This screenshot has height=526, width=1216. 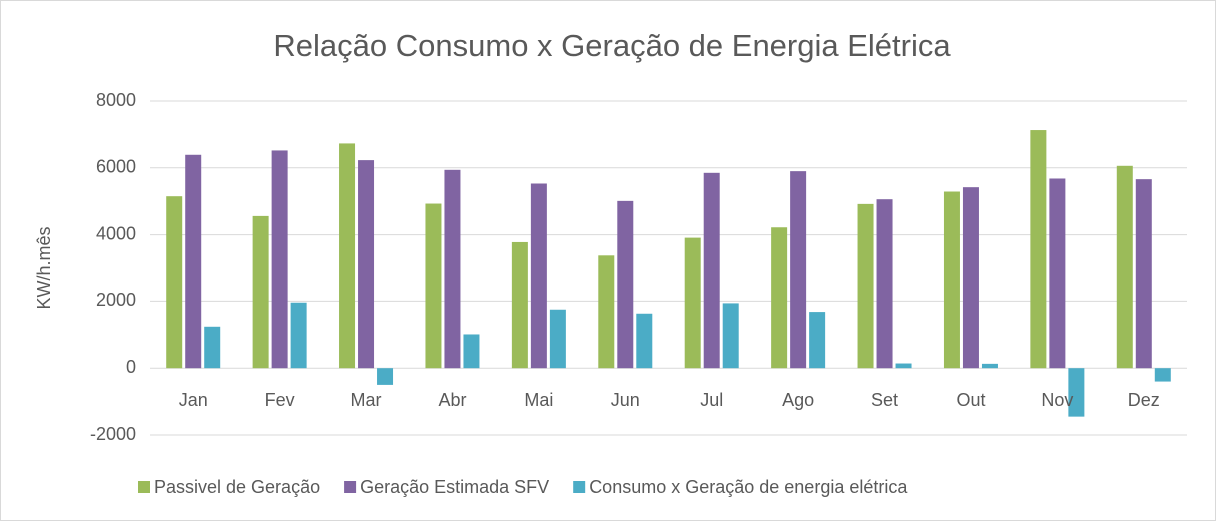 I want to click on x-tick-label: Out, so click(x=970, y=400).